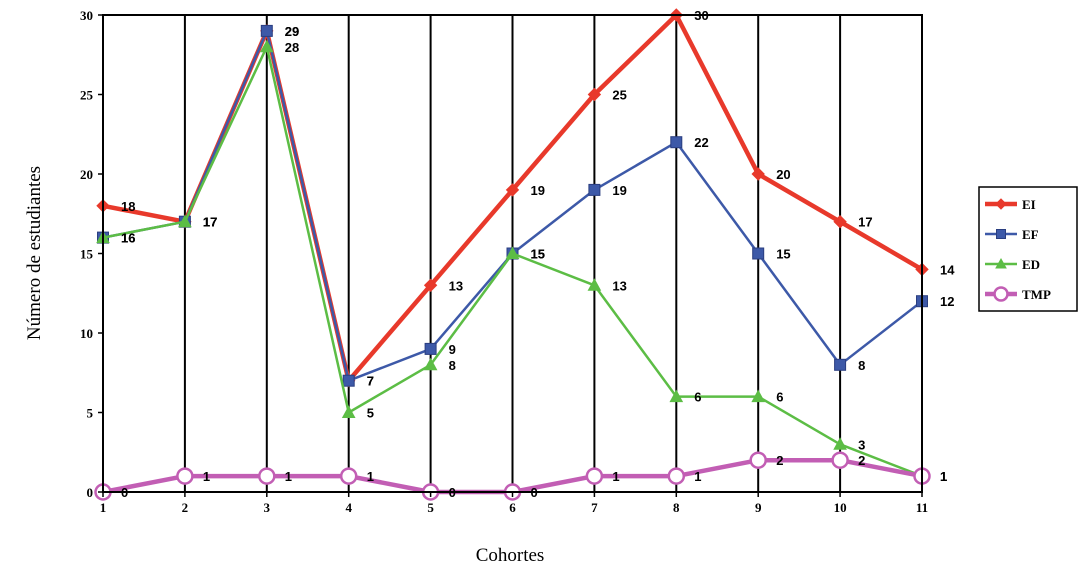  Describe the element at coordinates (594, 507) in the screenshot. I see `x-tick-label: 7` at that location.